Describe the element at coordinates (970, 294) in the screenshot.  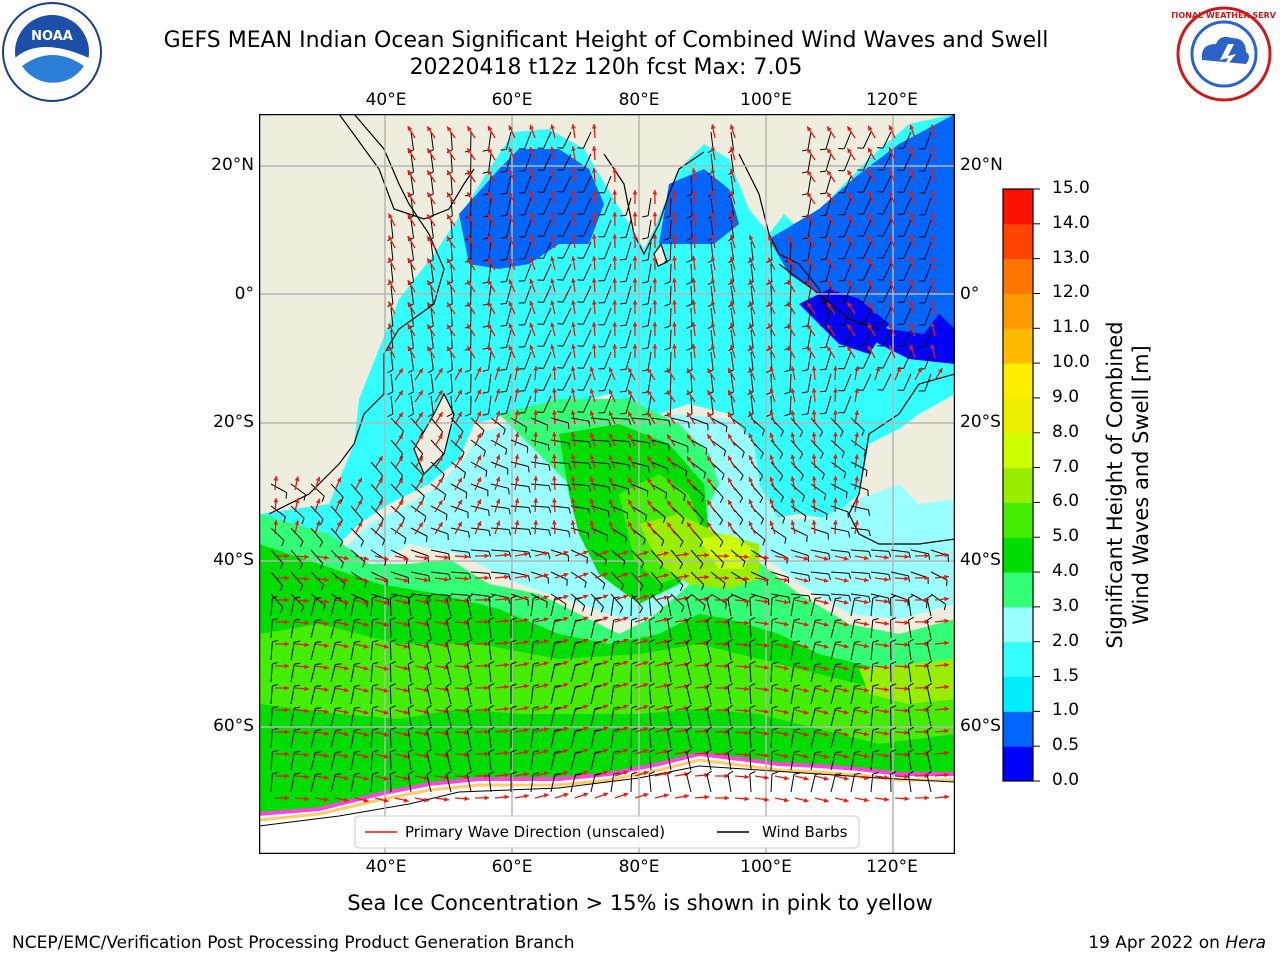
I see `lat-label-right-0: 0°` at that location.